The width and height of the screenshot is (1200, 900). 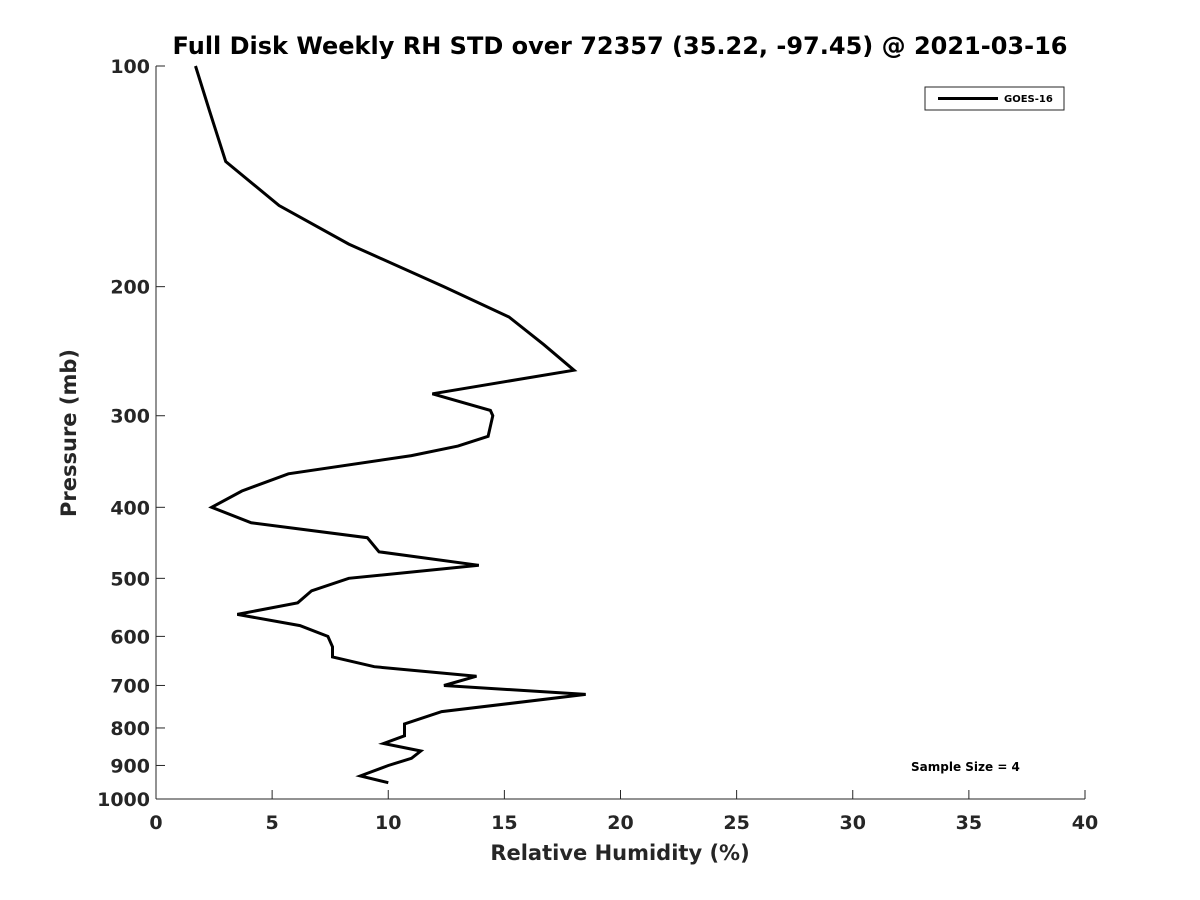 What do you see at coordinates (736, 823) in the screenshot?
I see `x-tick-label: 25` at bounding box center [736, 823].